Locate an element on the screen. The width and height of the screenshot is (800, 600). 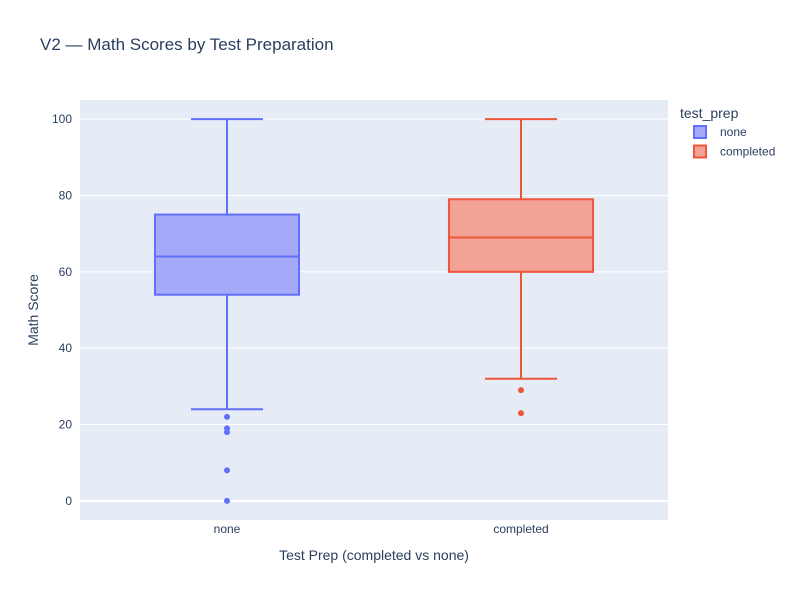
x-axis-title: Test Prep (completed vs none) is located at coordinates (374, 555).